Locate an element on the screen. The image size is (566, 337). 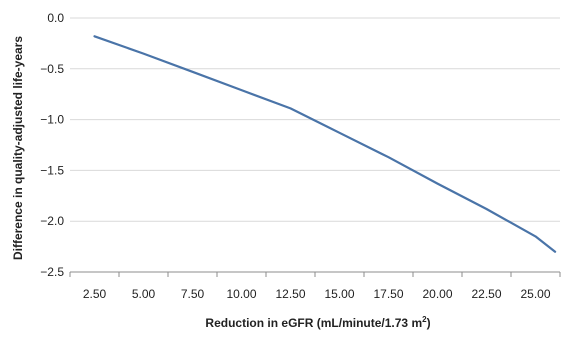
x-tick-label: 12.50 is located at coordinates (290, 294).